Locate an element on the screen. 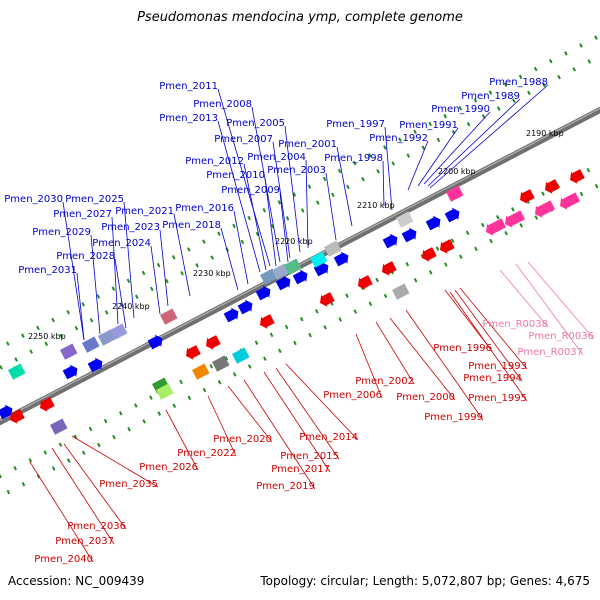 The width and height of the screenshot is (600, 600). forward-gene-label: Pmen_2010 is located at coordinates (235, 175).